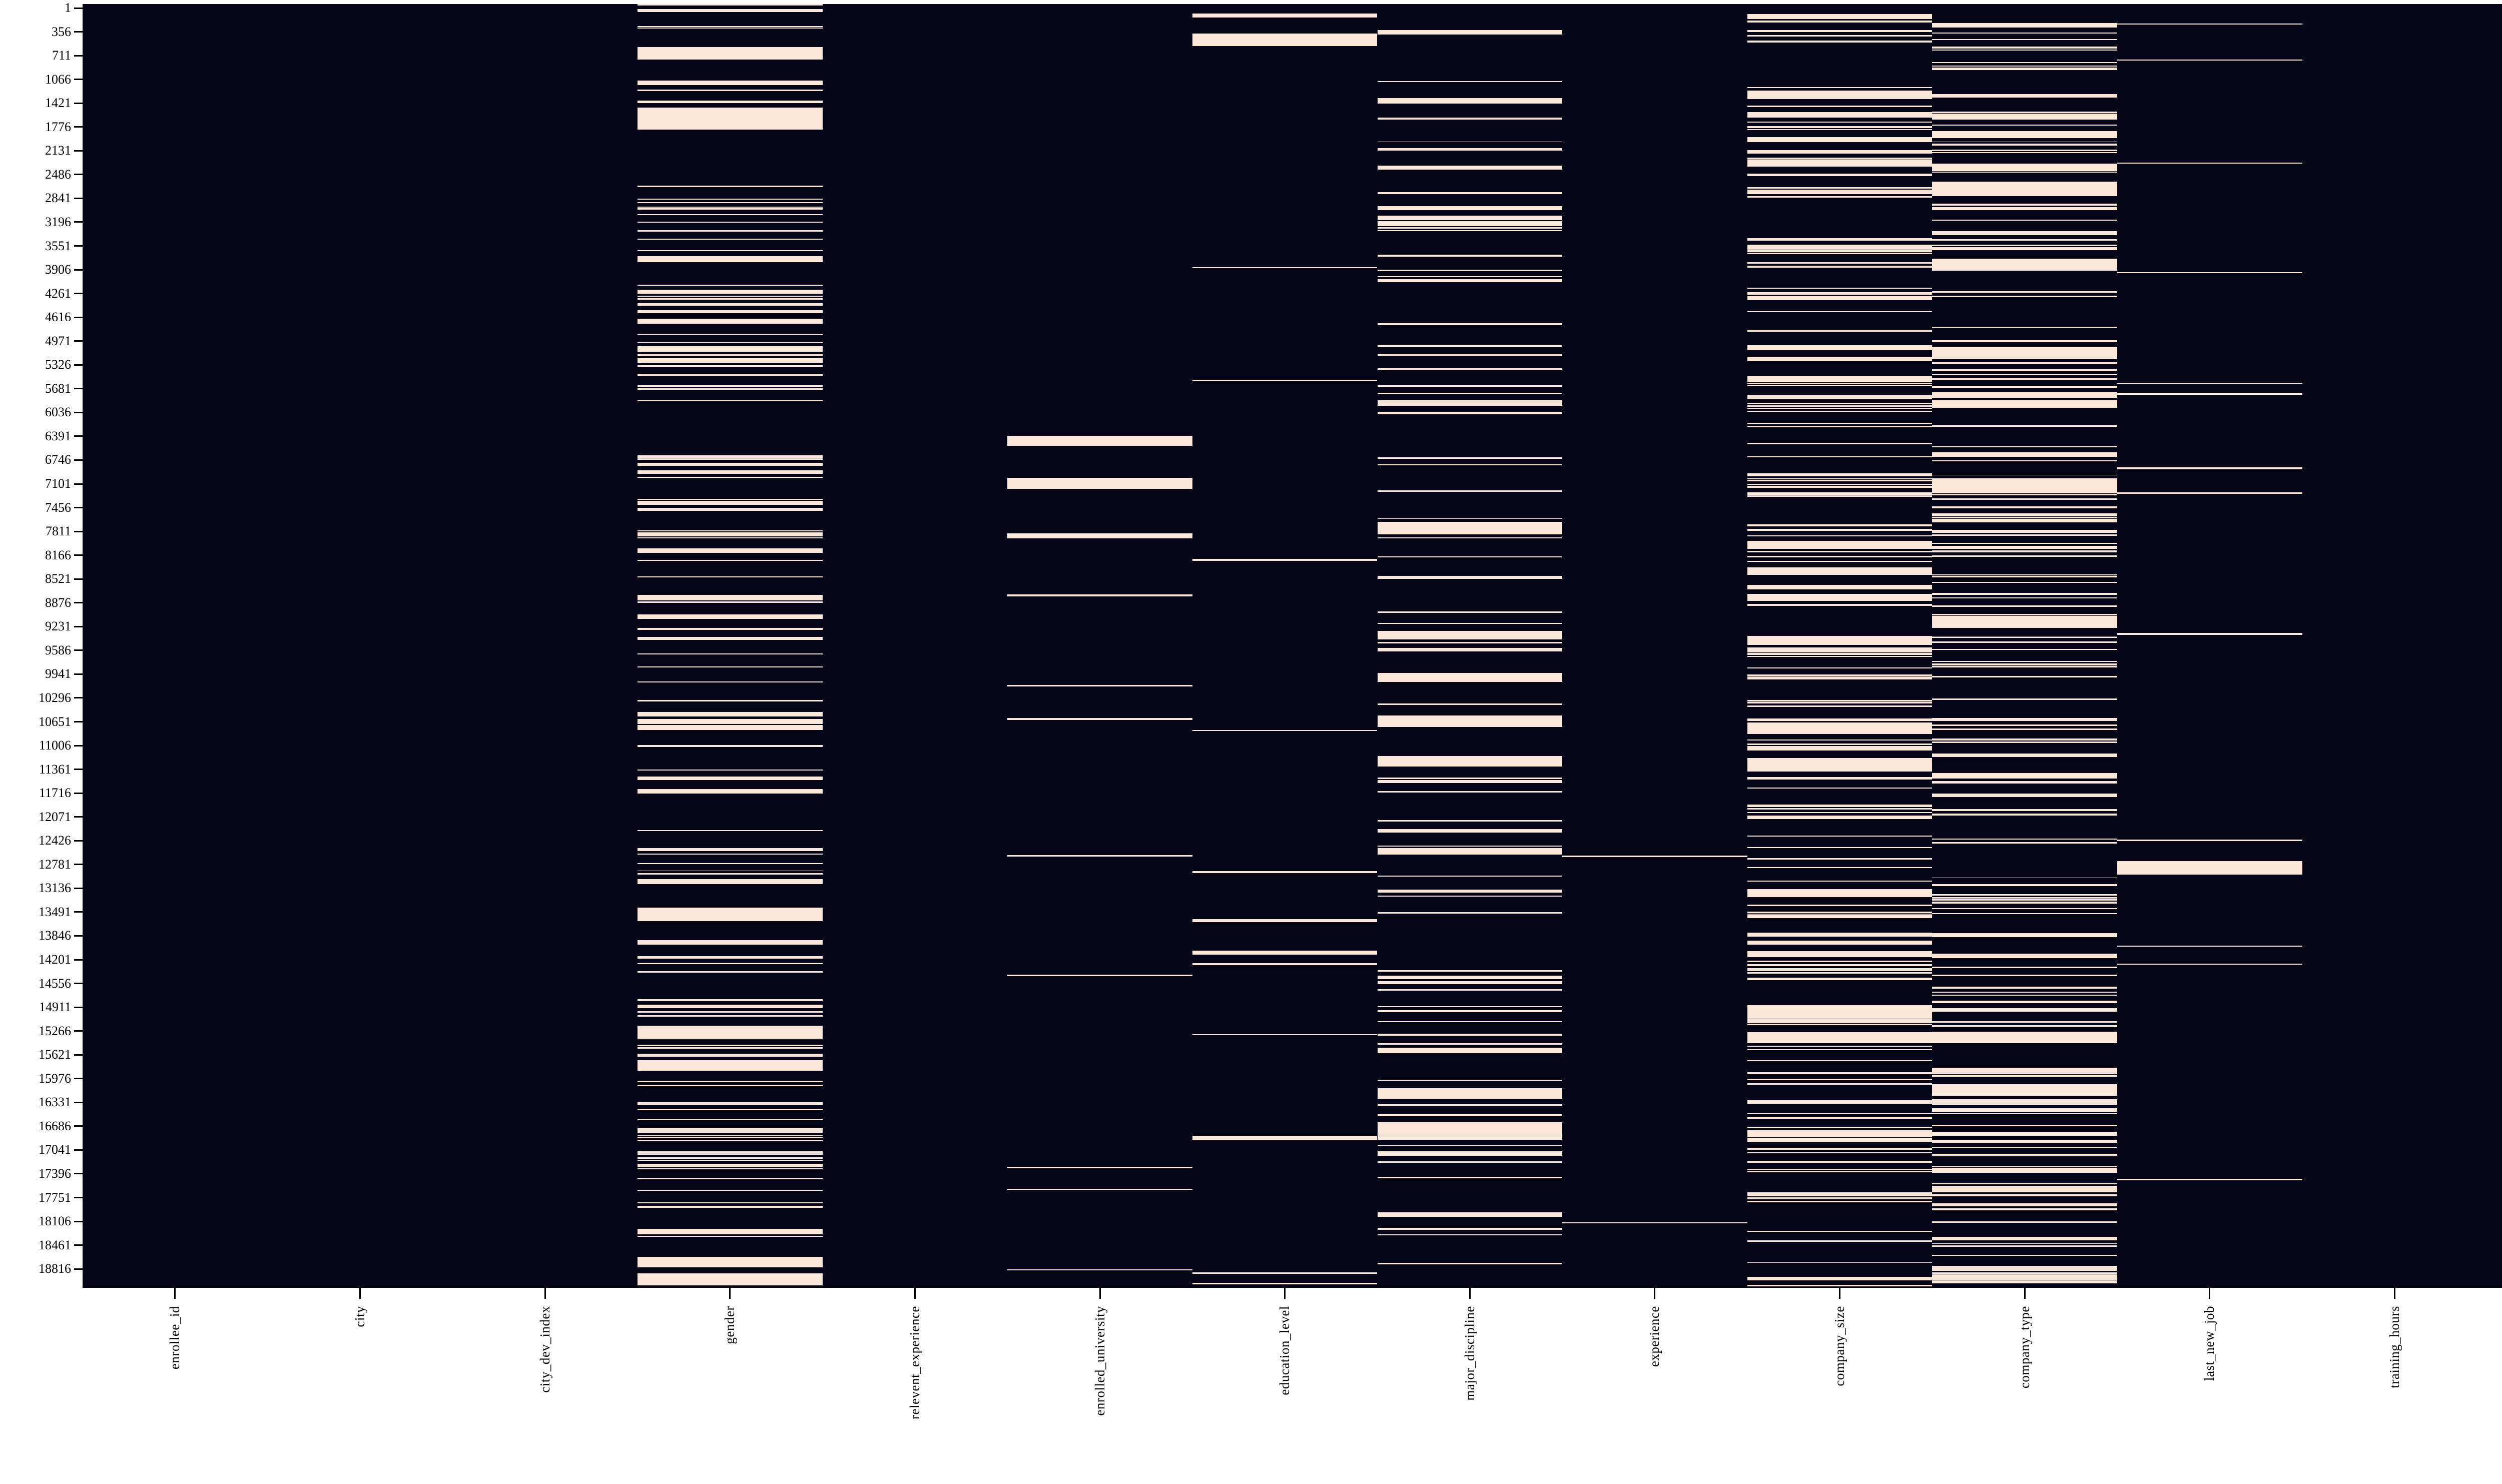  What do you see at coordinates (544, 1349) in the screenshot?
I see `x-axis-tick-label: city_dev_index` at bounding box center [544, 1349].